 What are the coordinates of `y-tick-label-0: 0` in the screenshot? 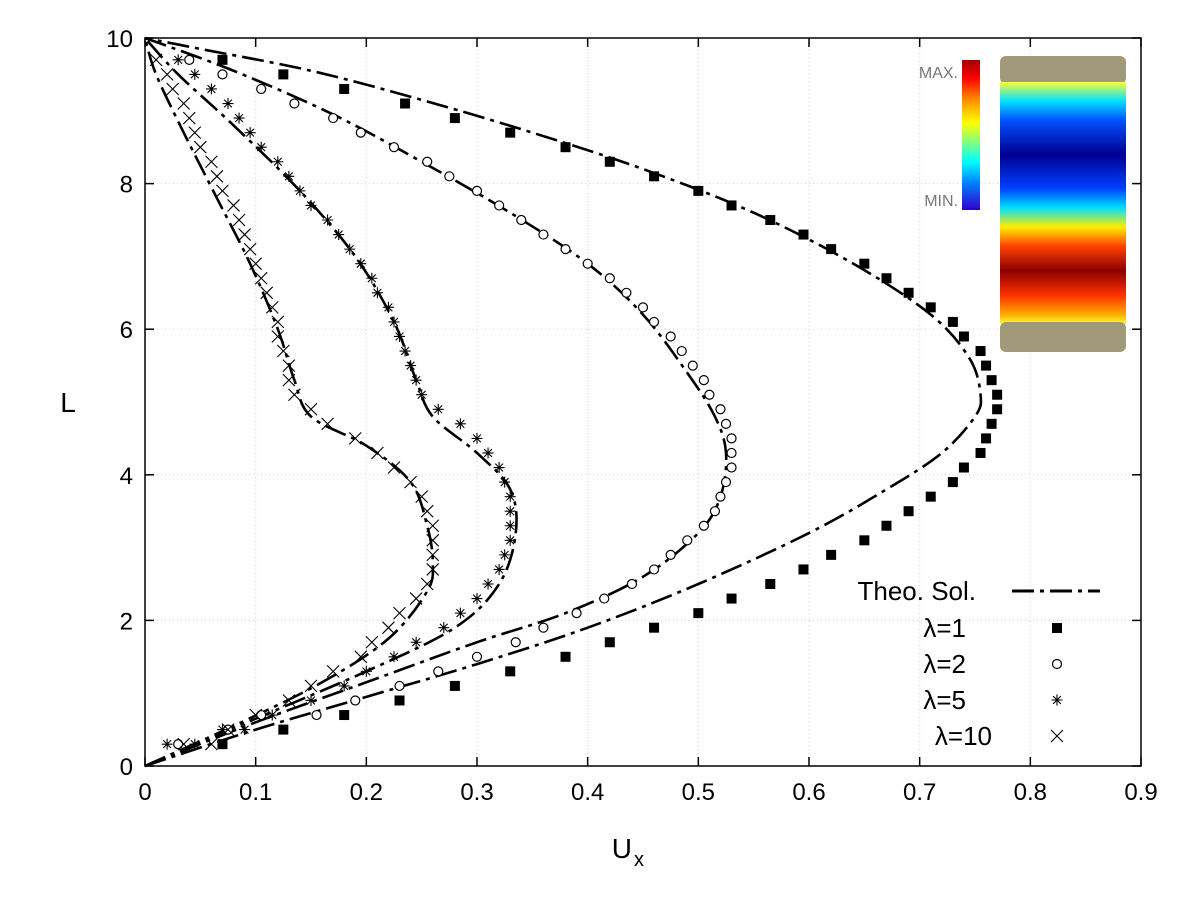 It's located at (126, 767).